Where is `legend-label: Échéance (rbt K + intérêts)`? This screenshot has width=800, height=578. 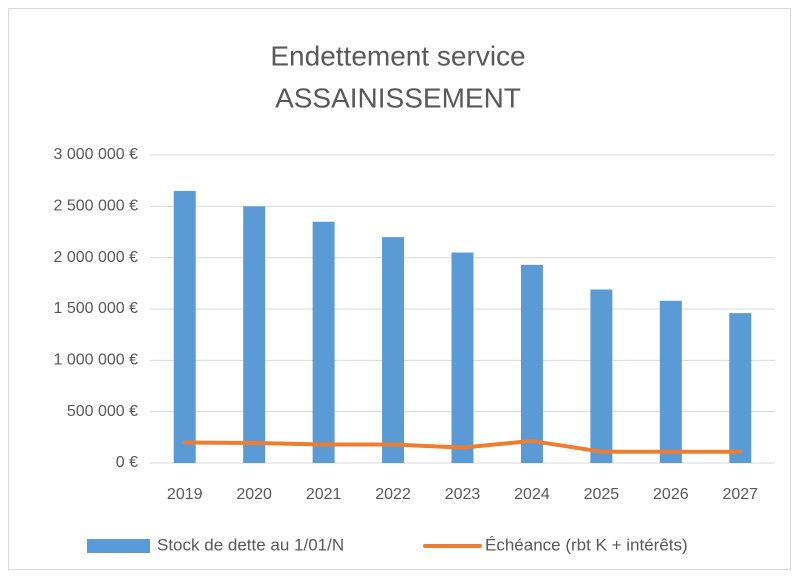 legend-label: Échéance (rbt K + intérêts) is located at coordinates (586, 544).